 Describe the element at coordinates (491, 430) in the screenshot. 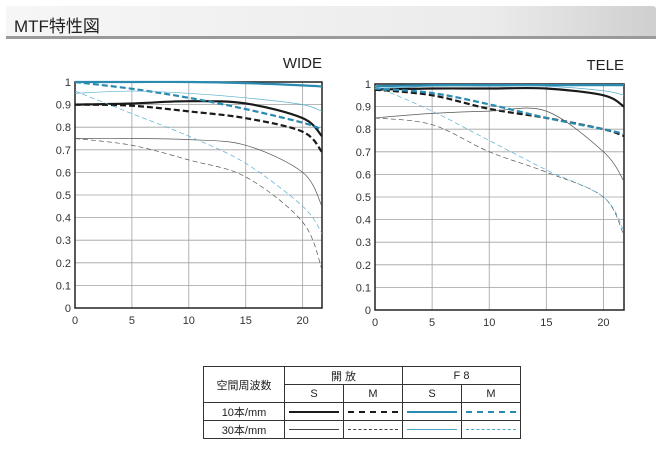

I see `legend-line-f8-30-m` at that location.